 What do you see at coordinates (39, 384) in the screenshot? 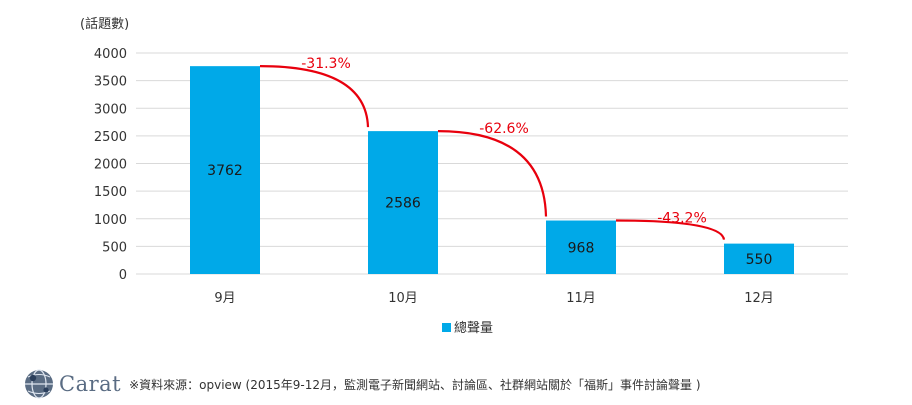
I see `carat-globe-icon` at bounding box center [39, 384].